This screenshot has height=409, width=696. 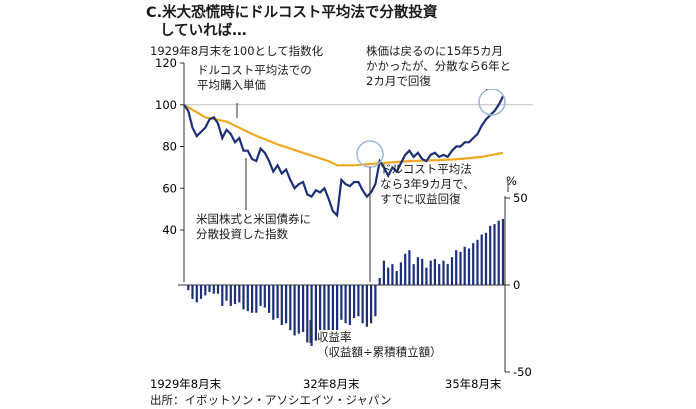 I want to click on y-tick-label-40: 40, so click(x=169, y=230).